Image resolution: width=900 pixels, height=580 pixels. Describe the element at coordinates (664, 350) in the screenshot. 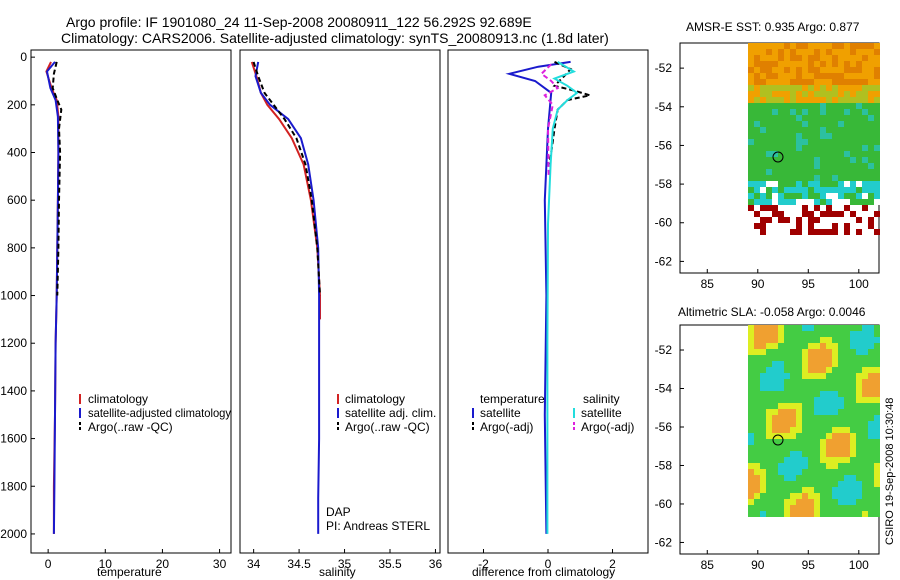

I see `altimetric-sla-ytick-label: -52` at that location.